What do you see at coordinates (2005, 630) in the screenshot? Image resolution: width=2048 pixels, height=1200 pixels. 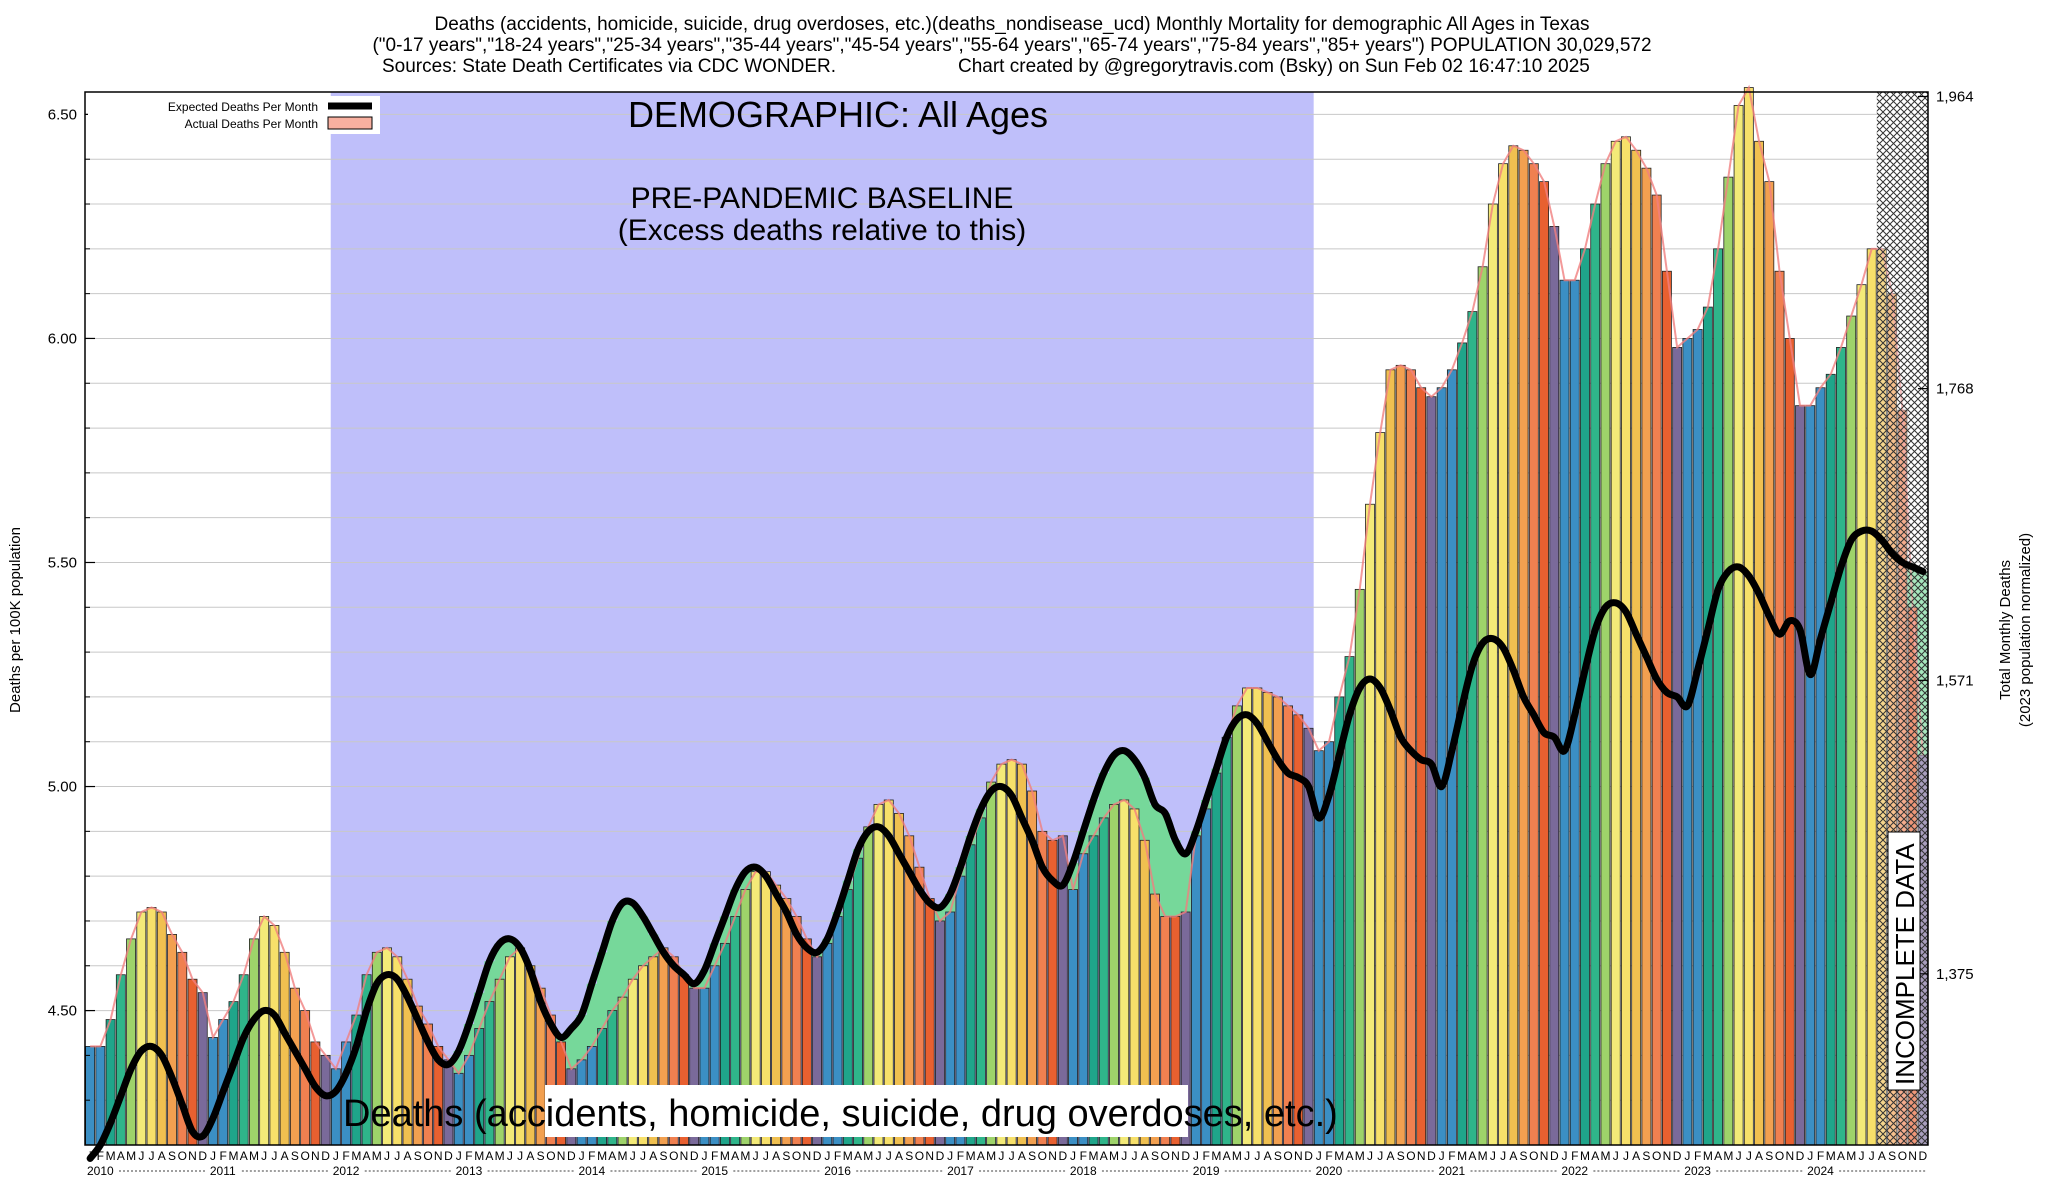 I see `y2-axis-label: Total Monthly Deaths` at bounding box center [2005, 630].